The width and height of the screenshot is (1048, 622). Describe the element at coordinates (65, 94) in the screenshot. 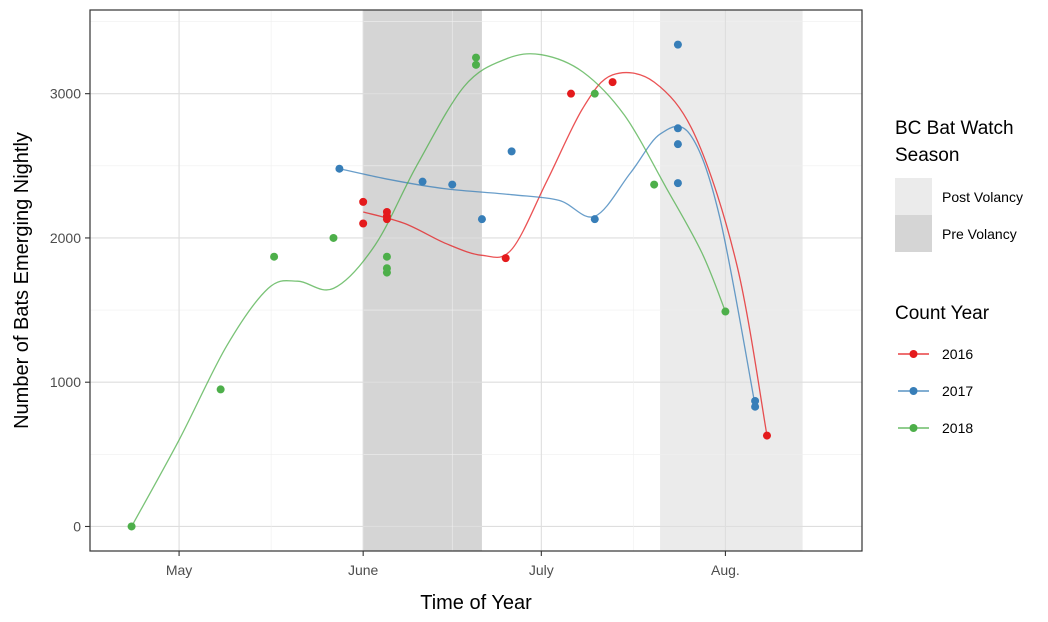

I see `y-tick-label: 3000` at that location.